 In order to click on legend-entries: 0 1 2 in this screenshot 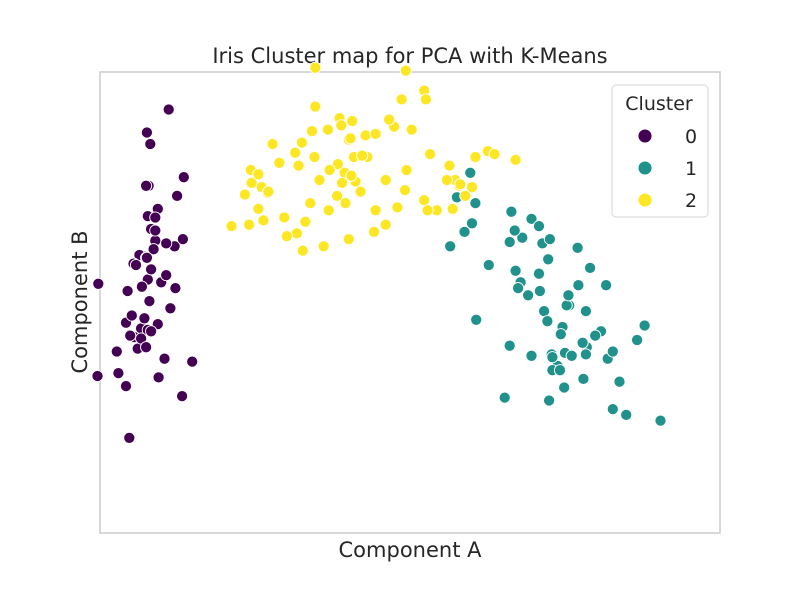, I will do `click(667, 169)`.